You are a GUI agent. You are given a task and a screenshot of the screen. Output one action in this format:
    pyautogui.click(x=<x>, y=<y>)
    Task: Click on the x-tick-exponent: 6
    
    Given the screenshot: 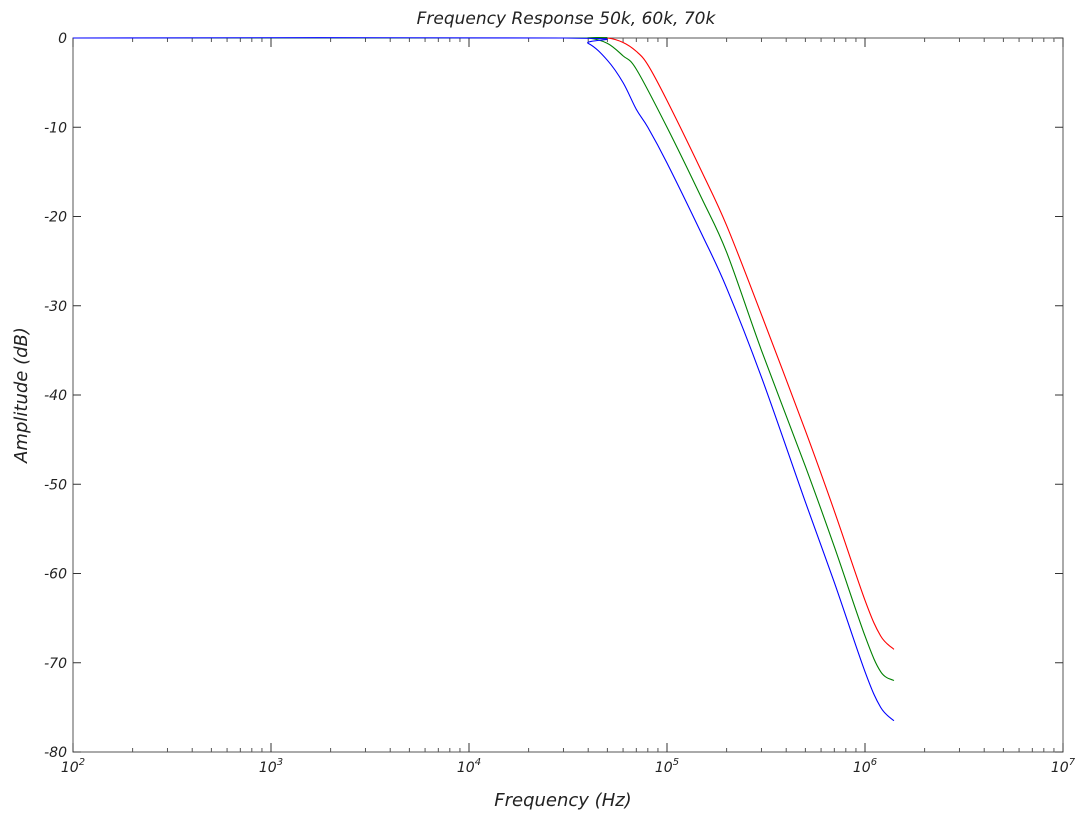 What is the action you would take?
    pyautogui.click(x=874, y=762)
    